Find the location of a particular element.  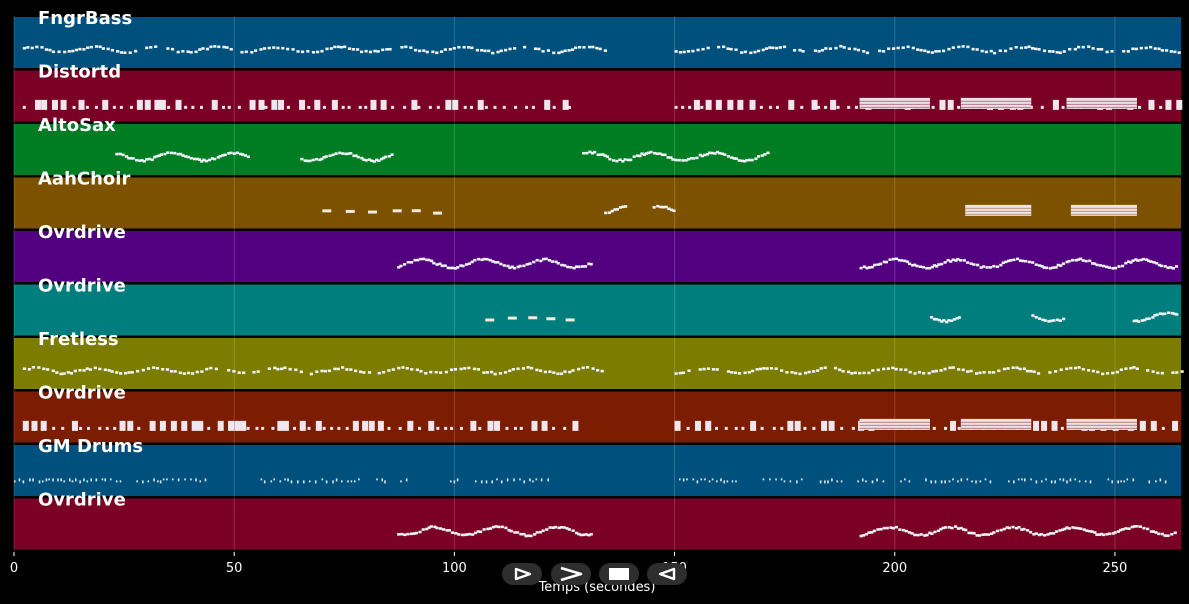

x-tick-label: 250 is located at coordinates (1115, 568).